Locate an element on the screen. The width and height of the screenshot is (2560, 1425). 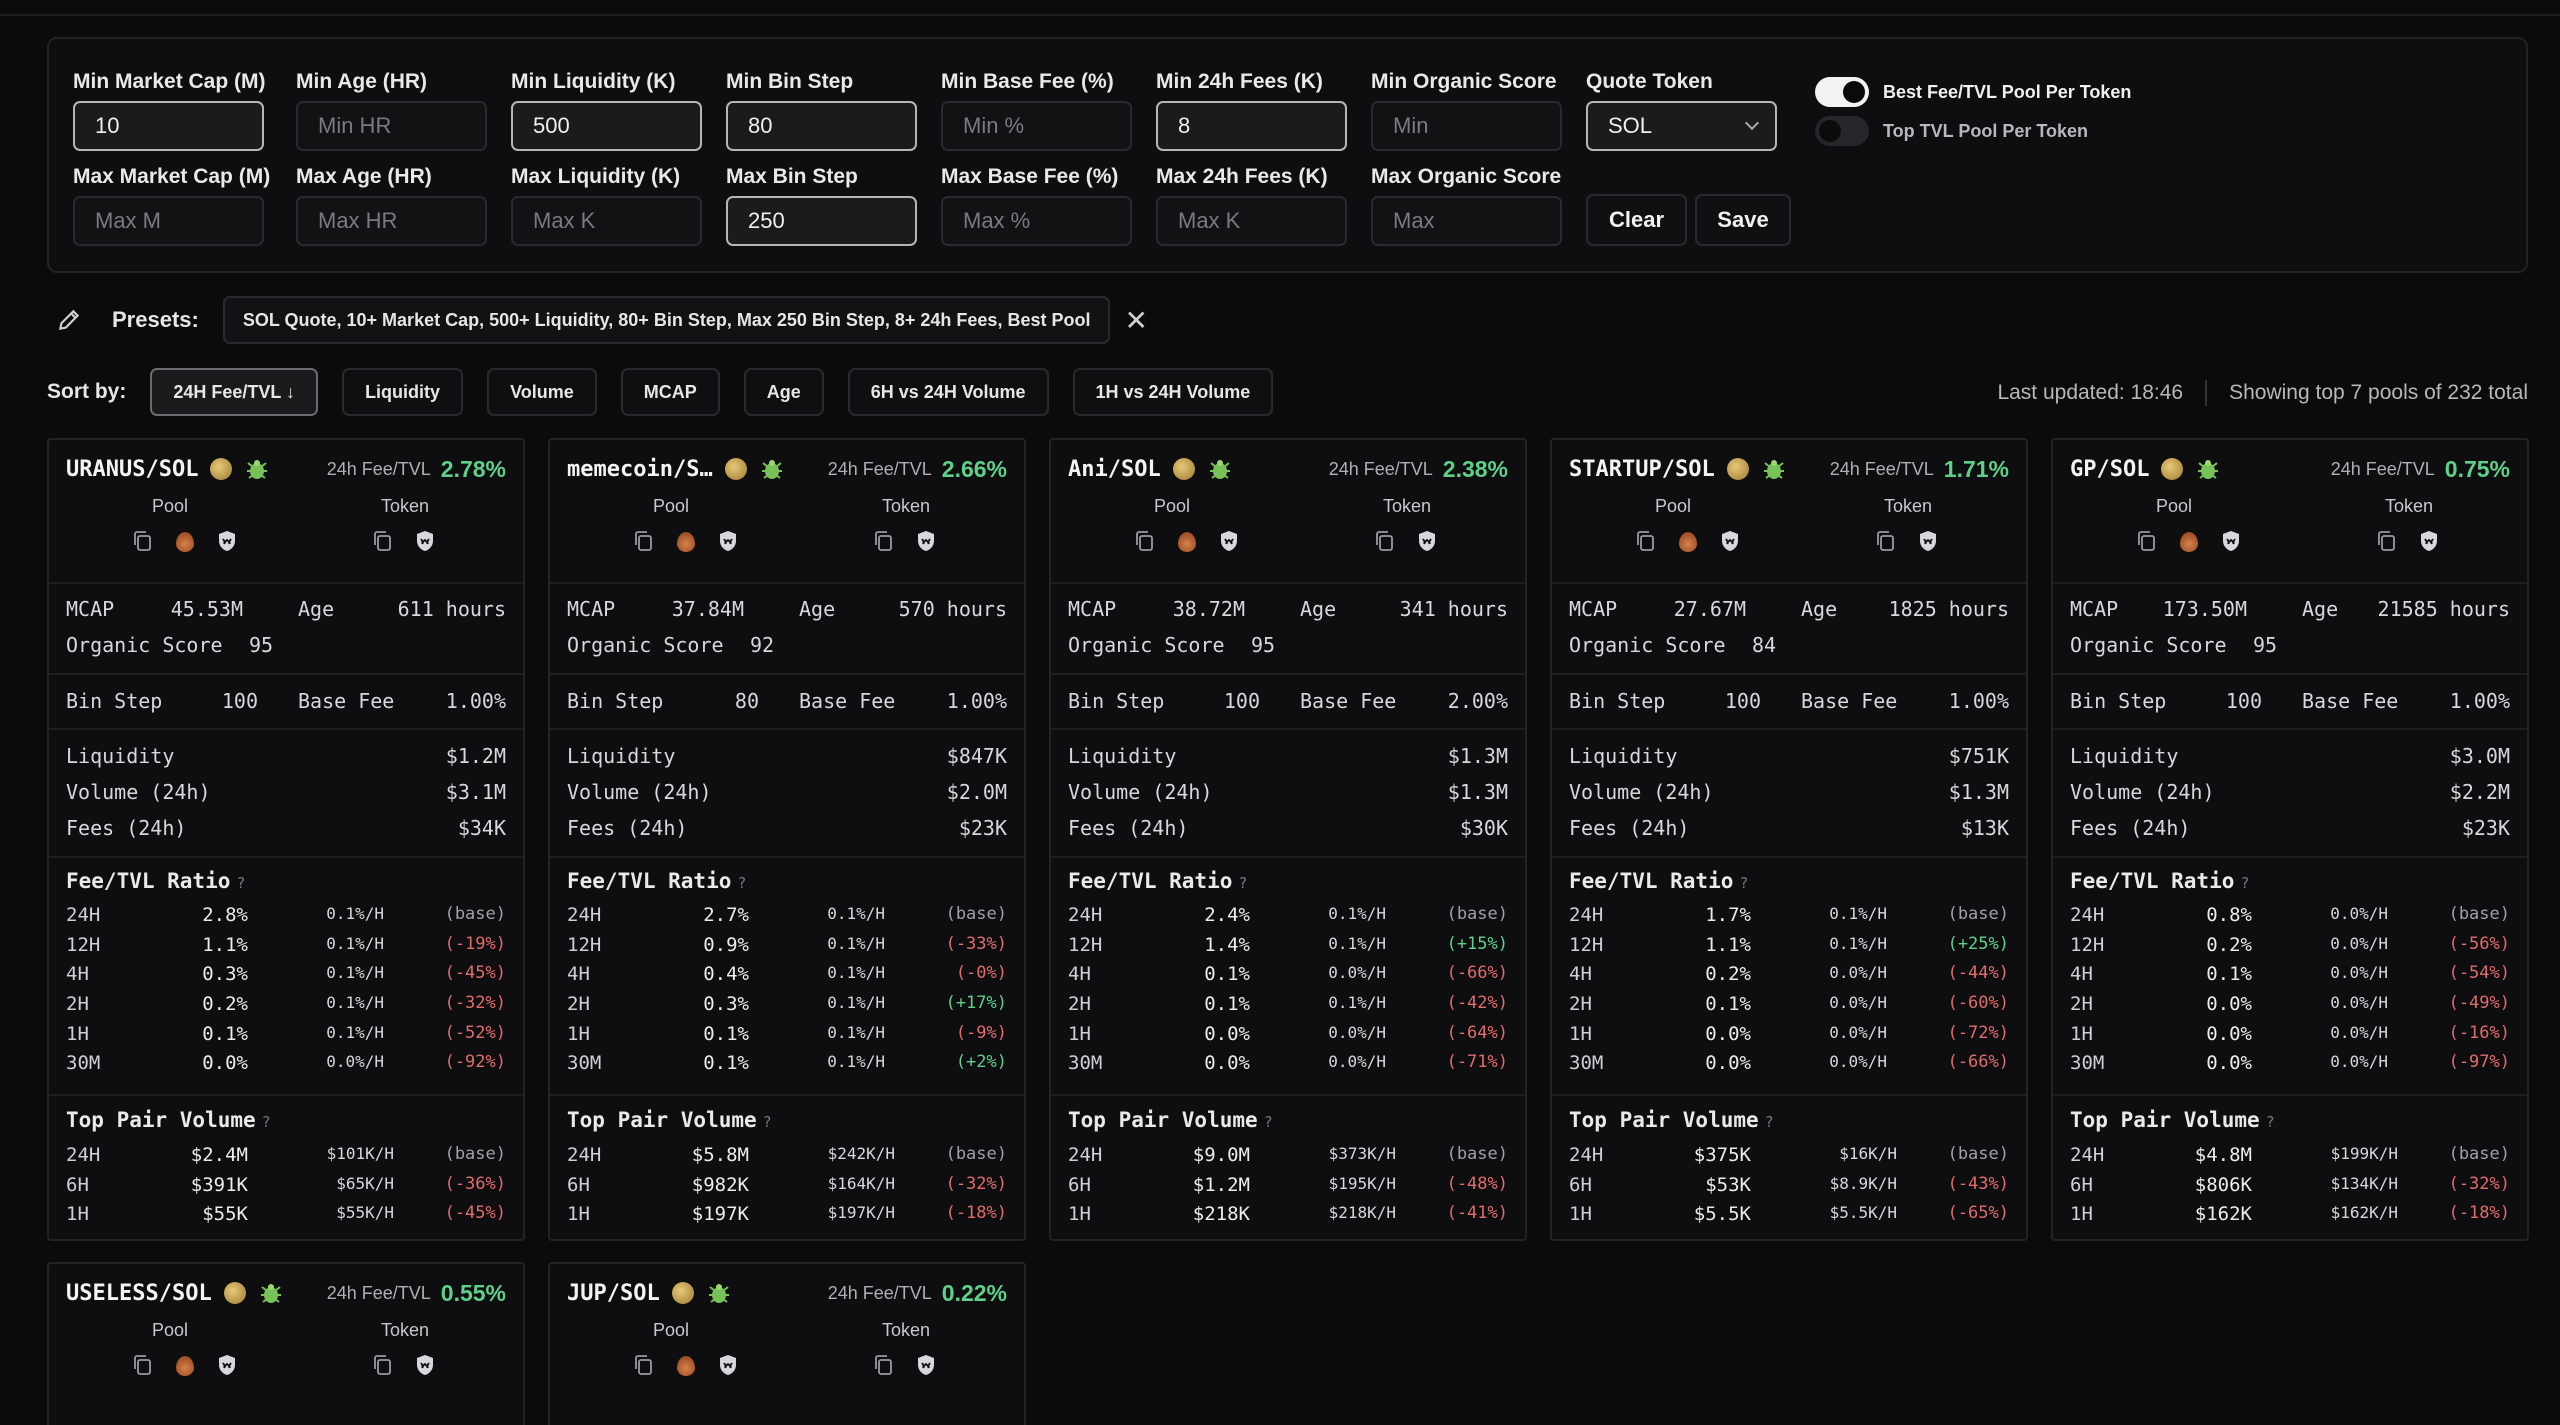
filter-input: 250 is located at coordinates (821, 221).